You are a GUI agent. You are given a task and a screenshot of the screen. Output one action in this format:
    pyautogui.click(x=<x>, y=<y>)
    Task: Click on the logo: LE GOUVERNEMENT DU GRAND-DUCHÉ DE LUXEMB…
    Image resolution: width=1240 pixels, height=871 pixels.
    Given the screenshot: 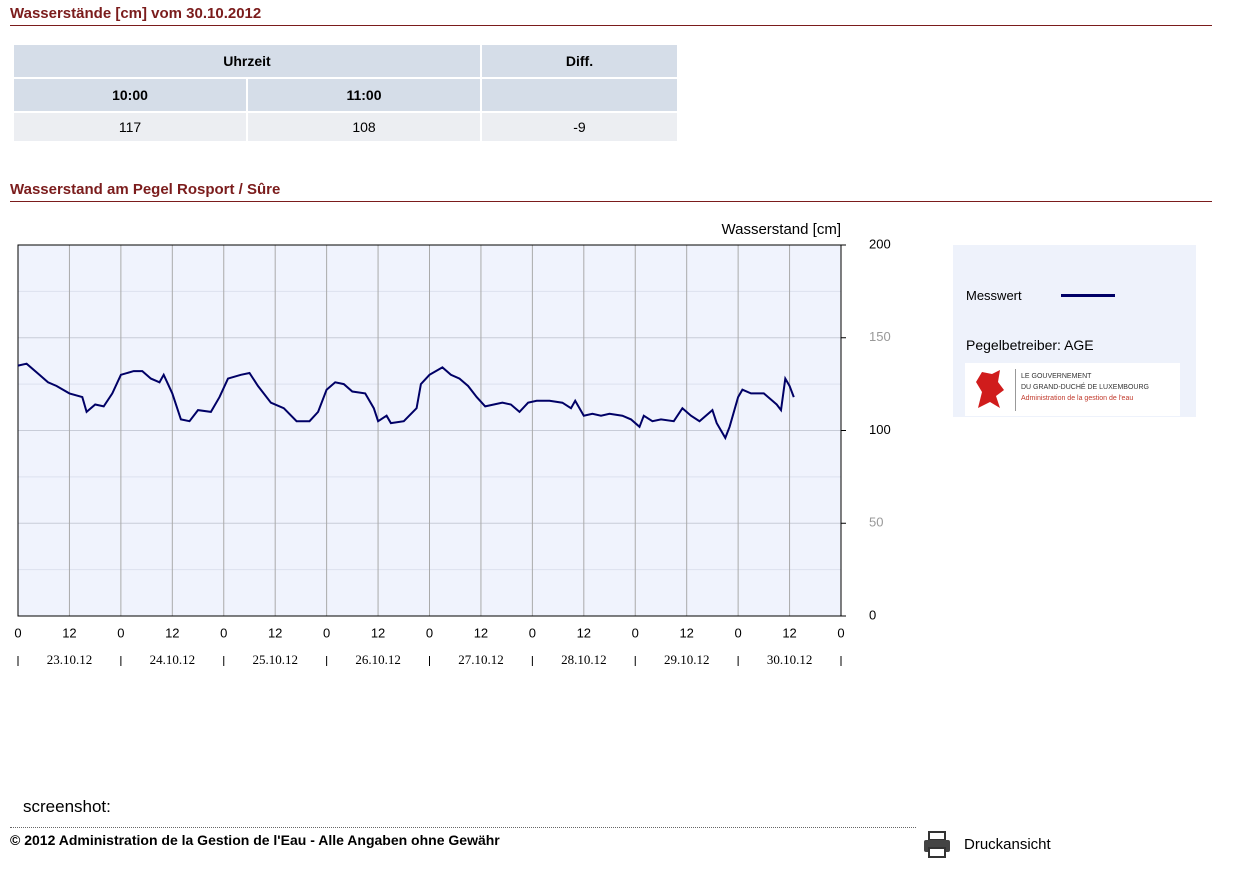 What is the action you would take?
    pyautogui.click(x=1072, y=389)
    